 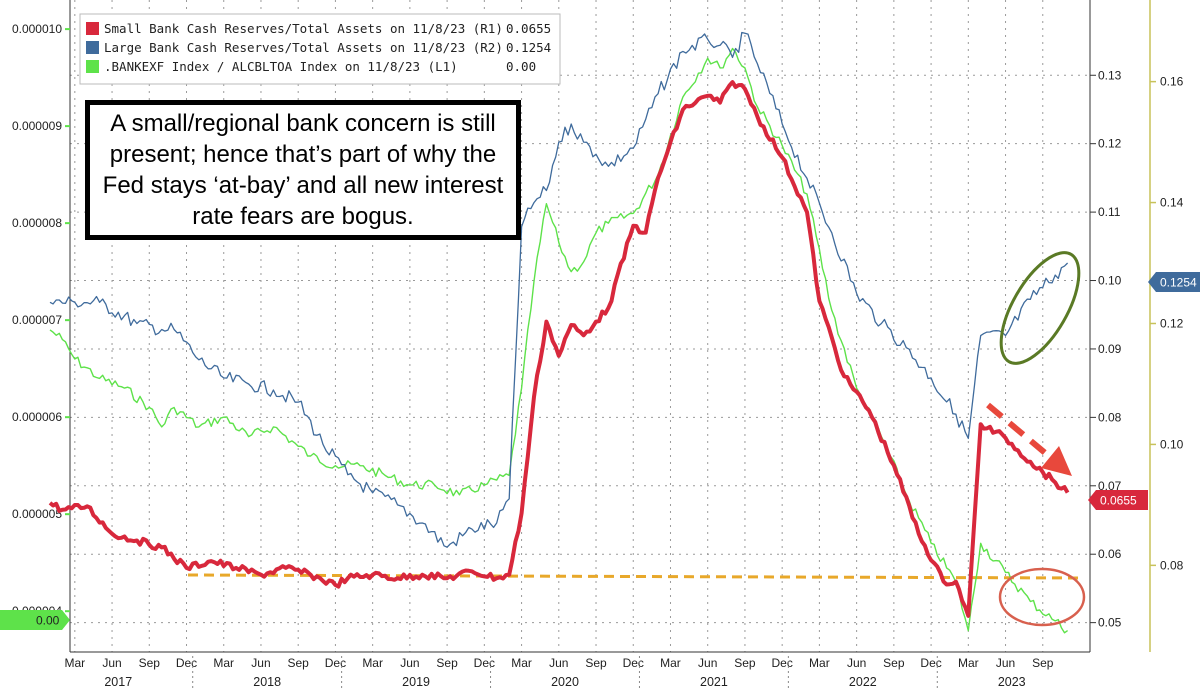 What do you see at coordinates (37, 320) in the screenshot?
I see `left-tick-label: 0.000007` at bounding box center [37, 320].